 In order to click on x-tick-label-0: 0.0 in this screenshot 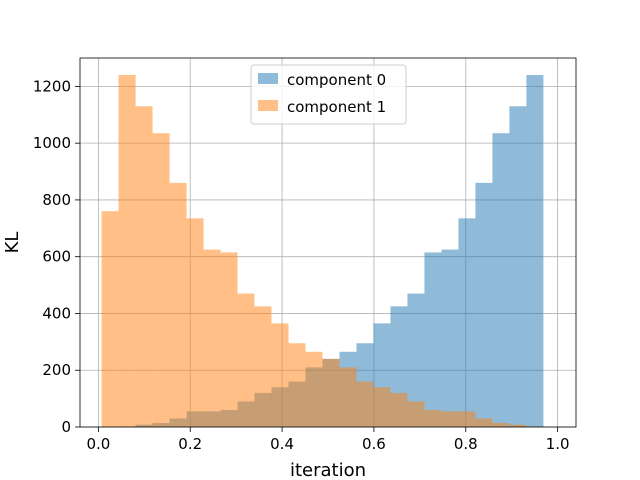, I will do `click(98, 444)`.